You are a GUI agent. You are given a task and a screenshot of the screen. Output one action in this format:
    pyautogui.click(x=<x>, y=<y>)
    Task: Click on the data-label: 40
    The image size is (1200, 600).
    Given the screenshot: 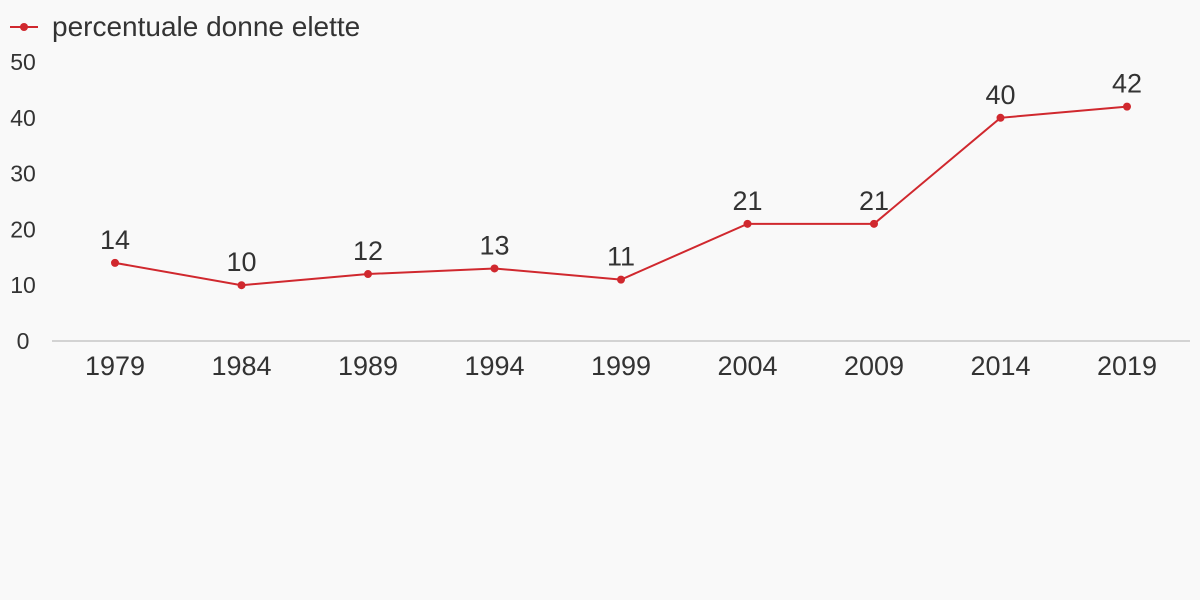 What is the action you would take?
    pyautogui.click(x=1000, y=95)
    